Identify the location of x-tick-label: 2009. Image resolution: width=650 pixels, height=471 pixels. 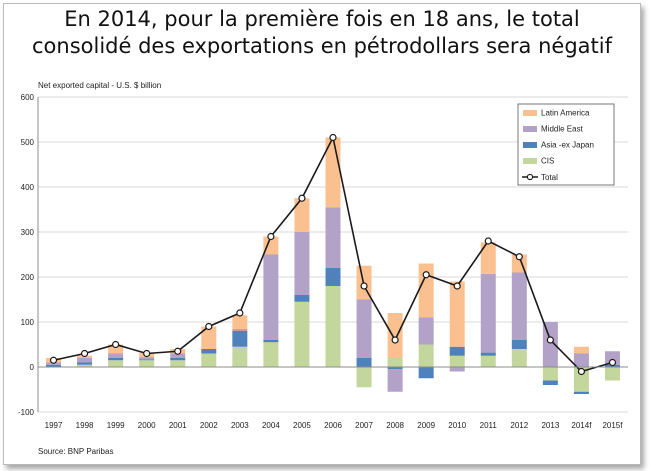
(426, 425).